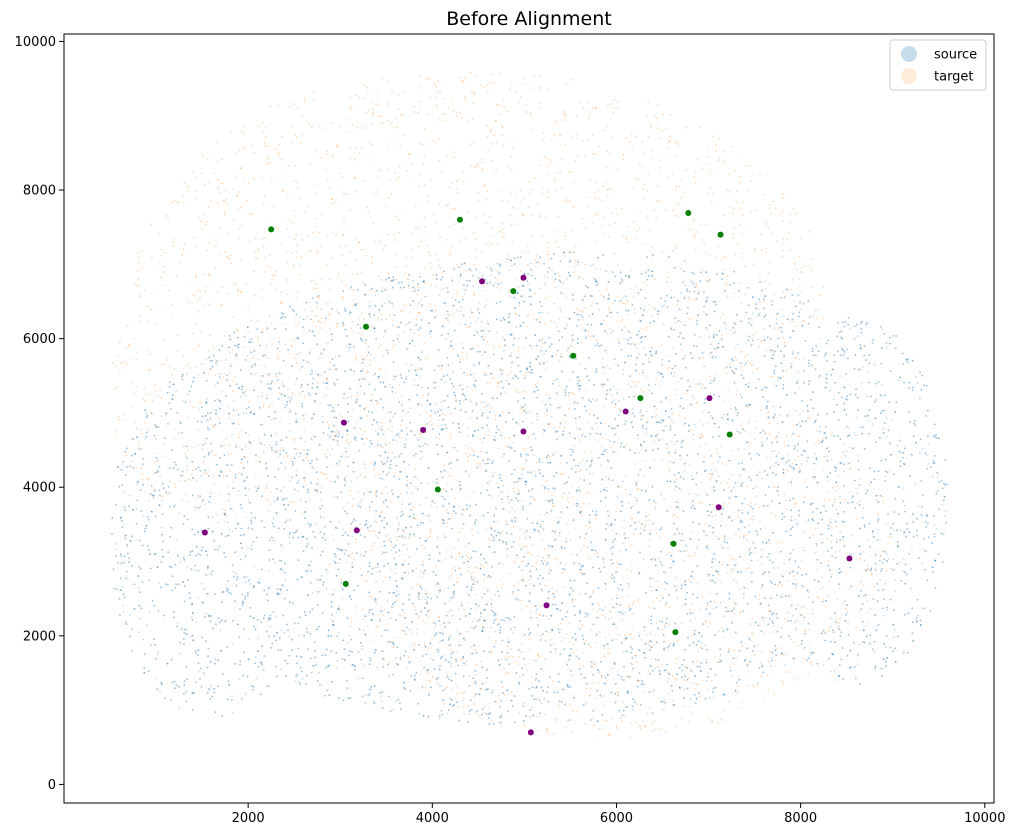  I want to click on chart-title: Before Alignment, so click(529, 19).